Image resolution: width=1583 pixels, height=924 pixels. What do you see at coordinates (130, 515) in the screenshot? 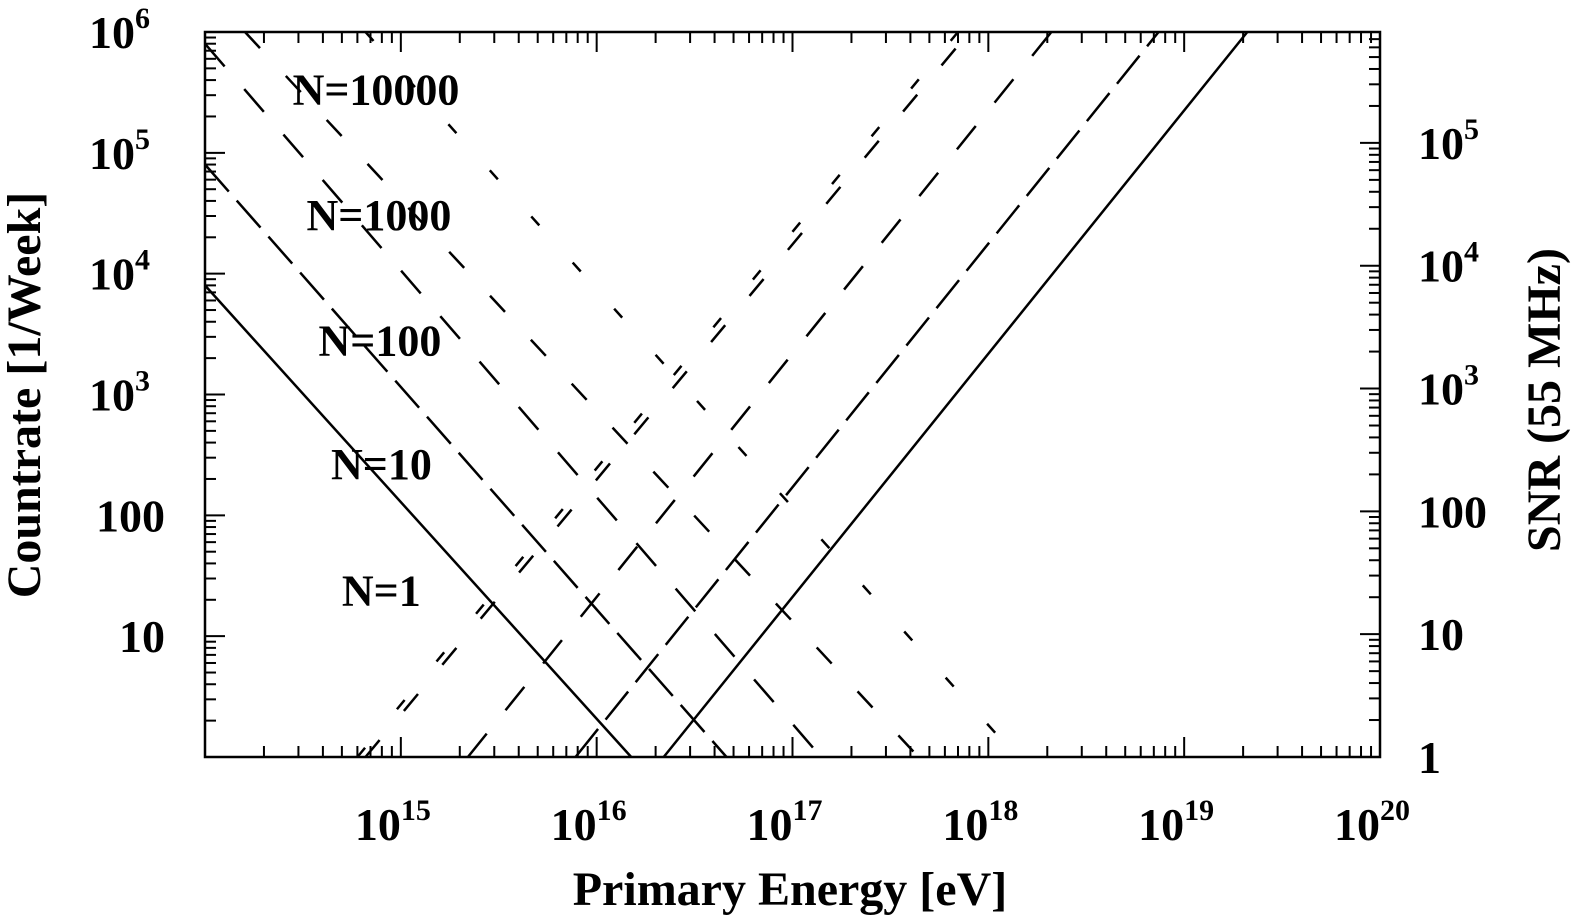
I see `y-left-tick-label: 100` at bounding box center [130, 515].